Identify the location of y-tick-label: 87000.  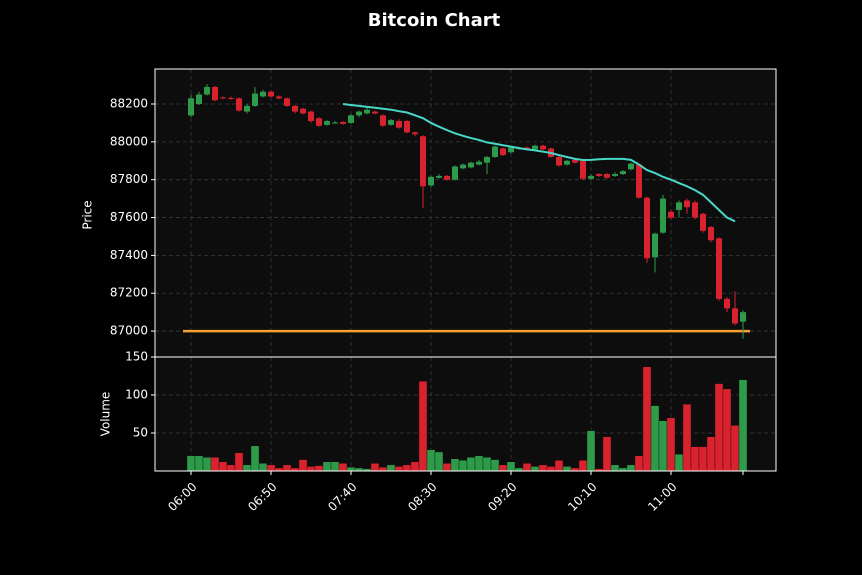
(129, 331).